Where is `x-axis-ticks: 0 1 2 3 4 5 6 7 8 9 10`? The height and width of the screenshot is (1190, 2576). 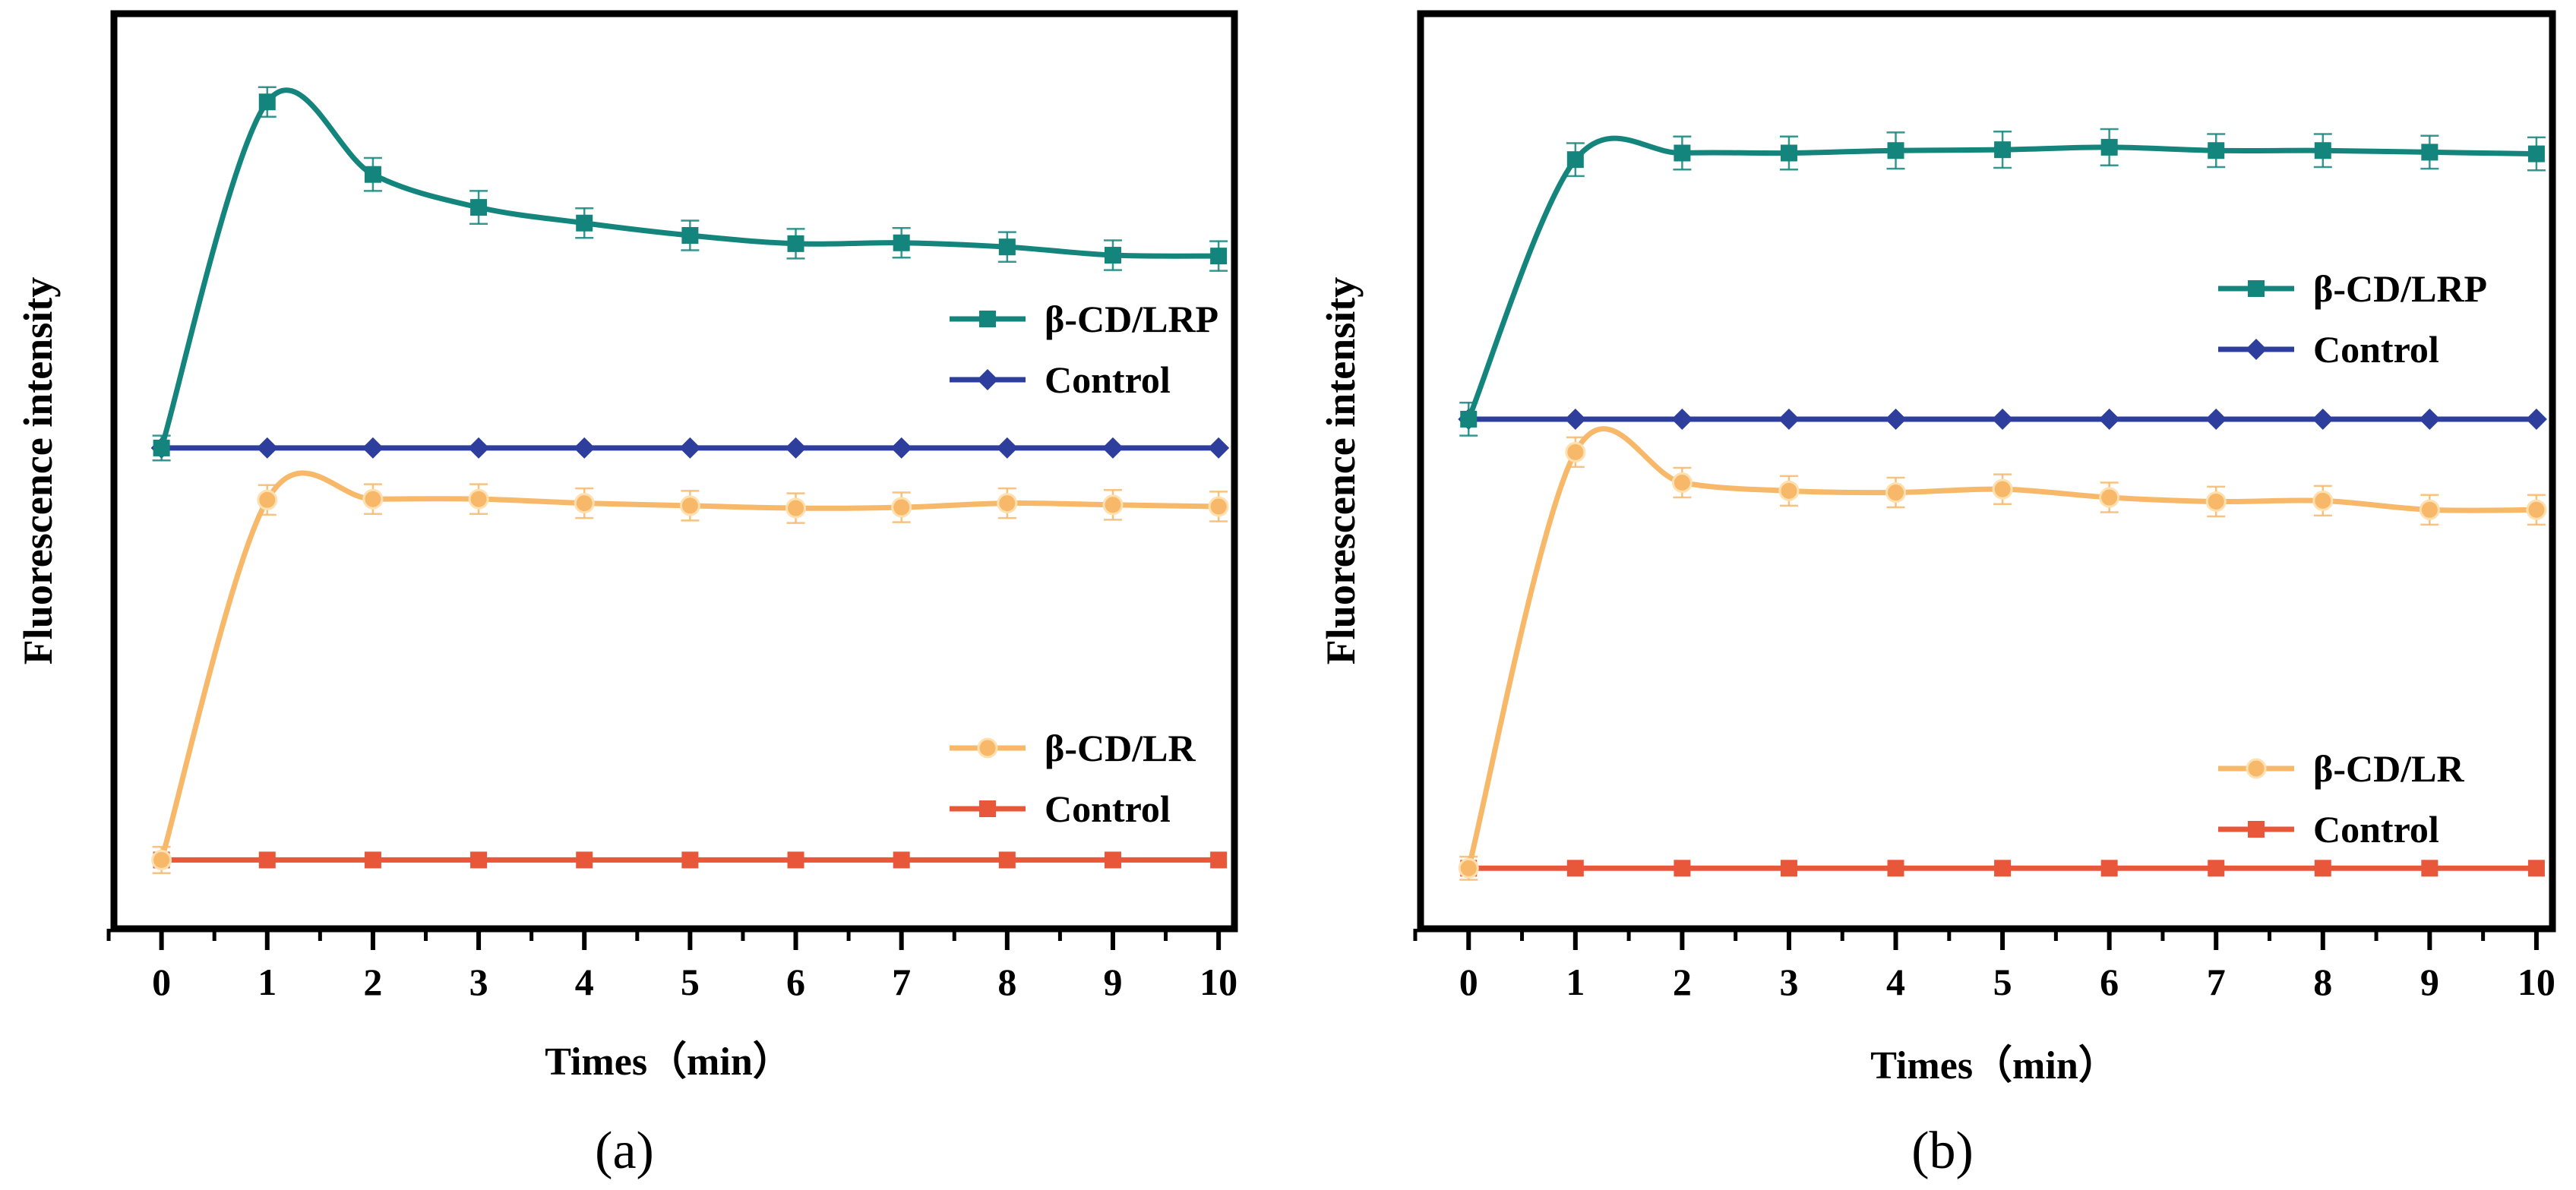
x-axis-ticks: 0 1 2 3 4 5 6 7 8 9 10 is located at coordinates (1984, 966).